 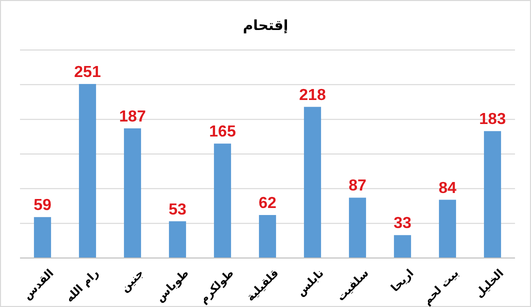 I want to click on x-tick-label: الخليل, so click(x=489, y=283).